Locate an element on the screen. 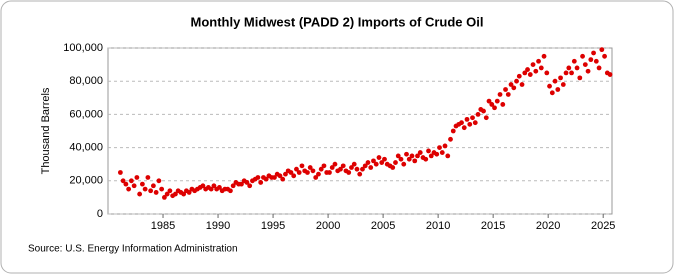 This screenshot has height=280, width=675. y-tick-label: 60,000 is located at coordinates (86, 114).